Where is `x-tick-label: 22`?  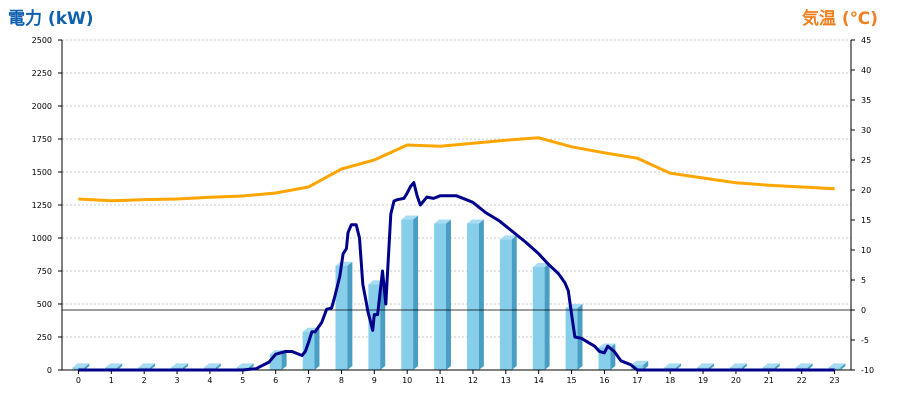
x-tick-label: 22 is located at coordinates (802, 380).